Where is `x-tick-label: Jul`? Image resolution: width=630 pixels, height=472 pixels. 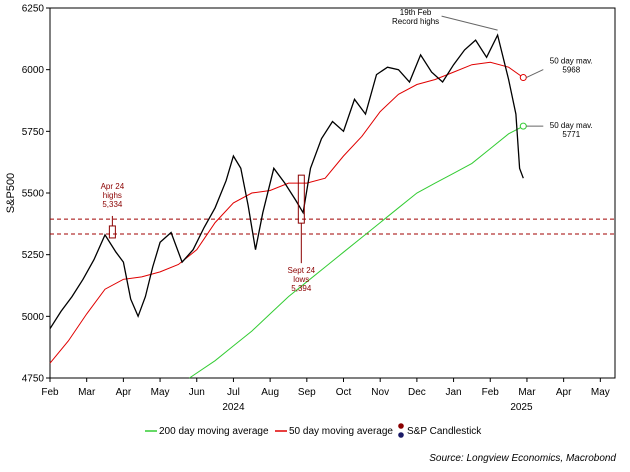
x-tick-label: Jul is located at coordinates (233, 392).